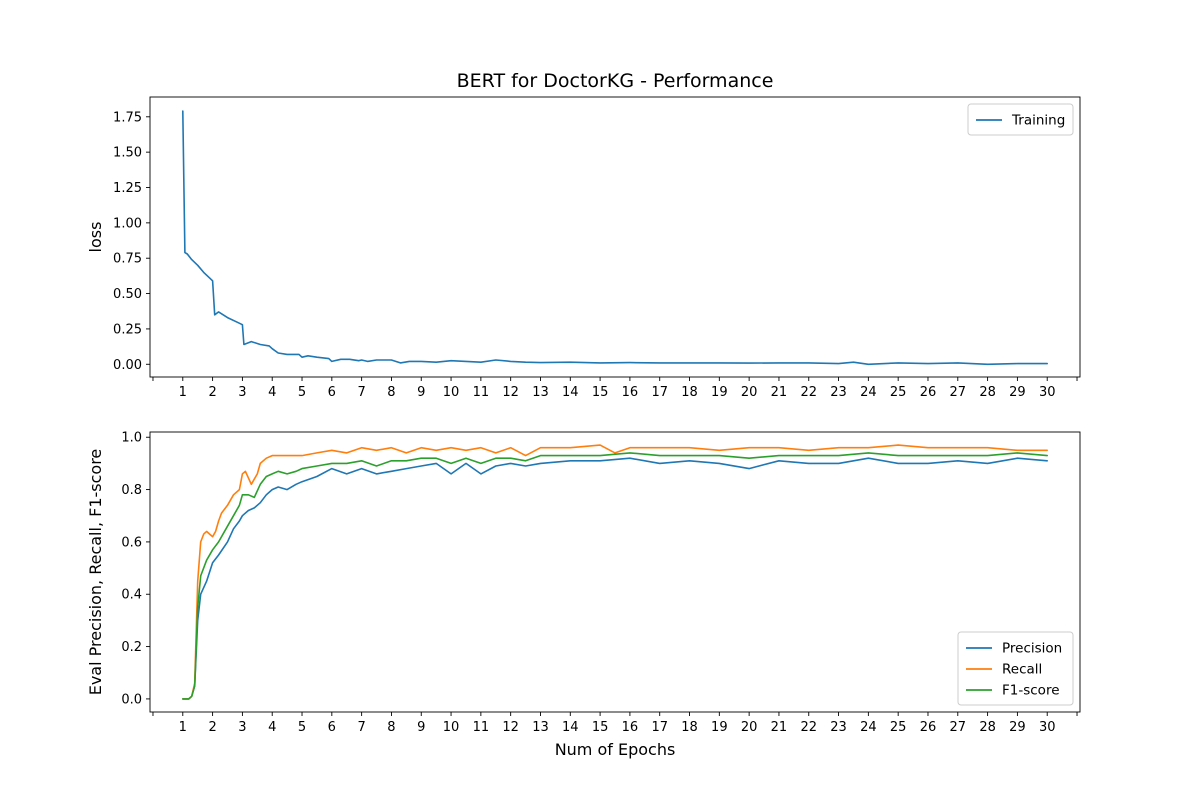 This screenshot has height=800, width=1200. I want to click on y-tick-label: 0.0, so click(131, 699).